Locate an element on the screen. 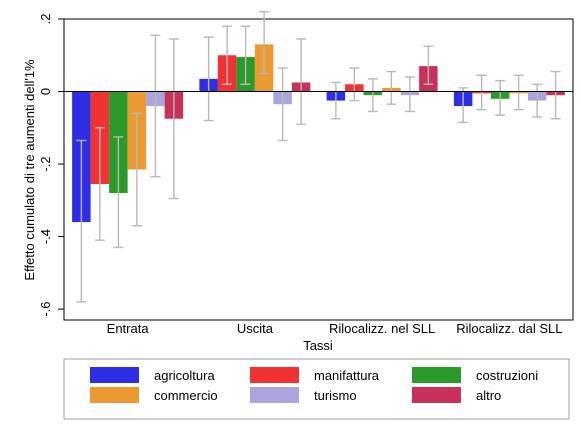 The height and width of the screenshot is (427, 581). x-tick-label: Rilocalizz. nel SLL is located at coordinates (382, 328).